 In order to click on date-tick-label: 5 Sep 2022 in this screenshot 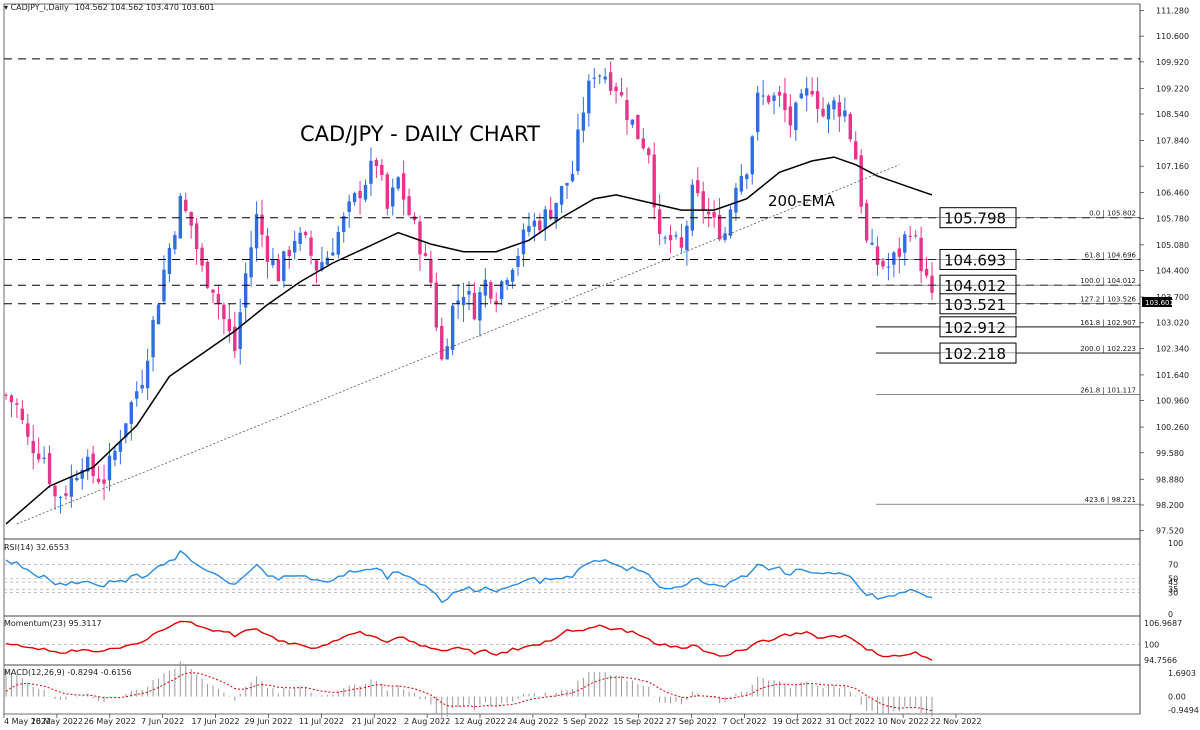, I will do `click(586, 721)`.